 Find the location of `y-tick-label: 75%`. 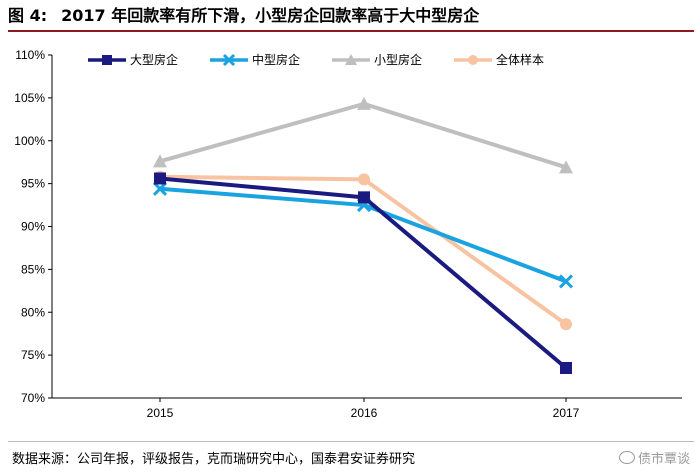

y-tick-label: 75% is located at coordinates (33, 355).